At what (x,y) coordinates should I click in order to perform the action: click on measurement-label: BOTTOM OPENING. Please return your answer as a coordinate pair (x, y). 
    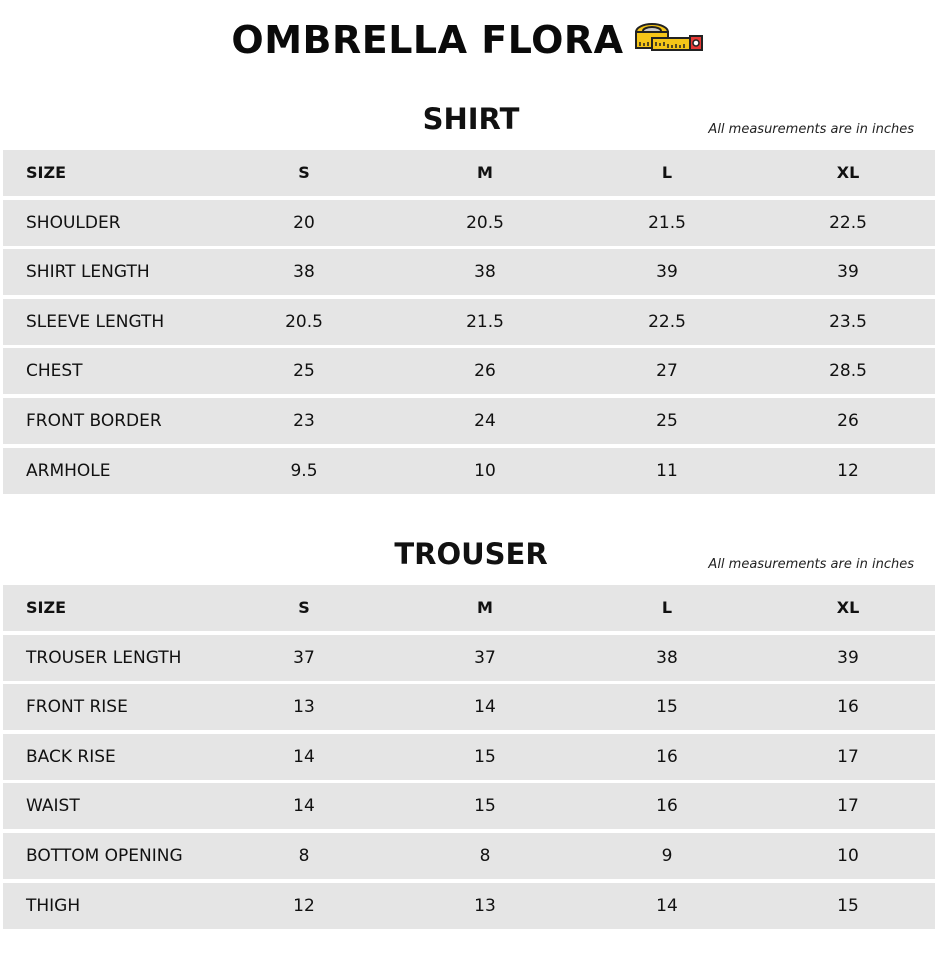
    Looking at the image, I should click on (104, 855).